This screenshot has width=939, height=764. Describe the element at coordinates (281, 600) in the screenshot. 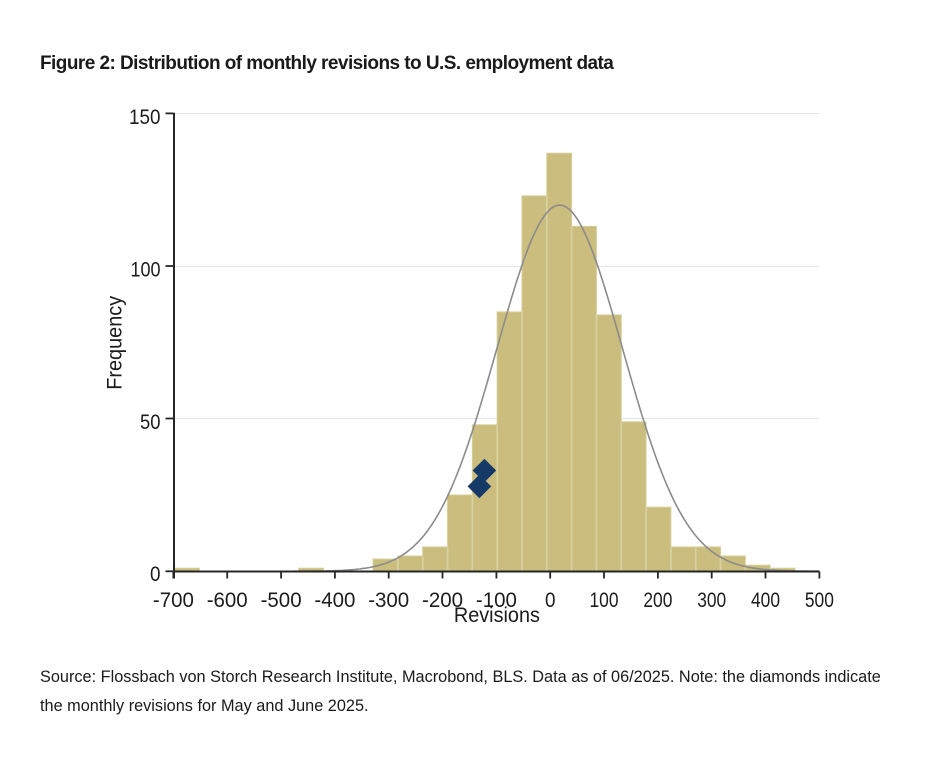

I see `svg-text: -500` at that location.